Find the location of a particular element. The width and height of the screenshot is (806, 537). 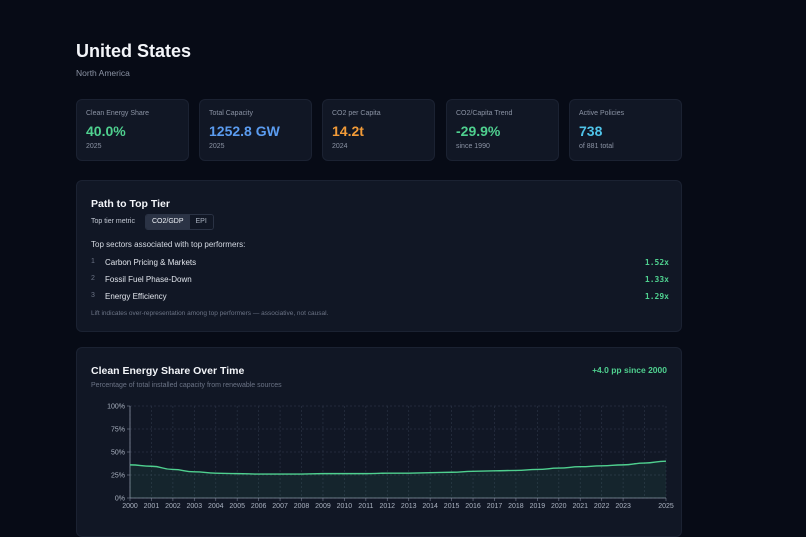

stat-label: Total Capacity is located at coordinates (231, 113).